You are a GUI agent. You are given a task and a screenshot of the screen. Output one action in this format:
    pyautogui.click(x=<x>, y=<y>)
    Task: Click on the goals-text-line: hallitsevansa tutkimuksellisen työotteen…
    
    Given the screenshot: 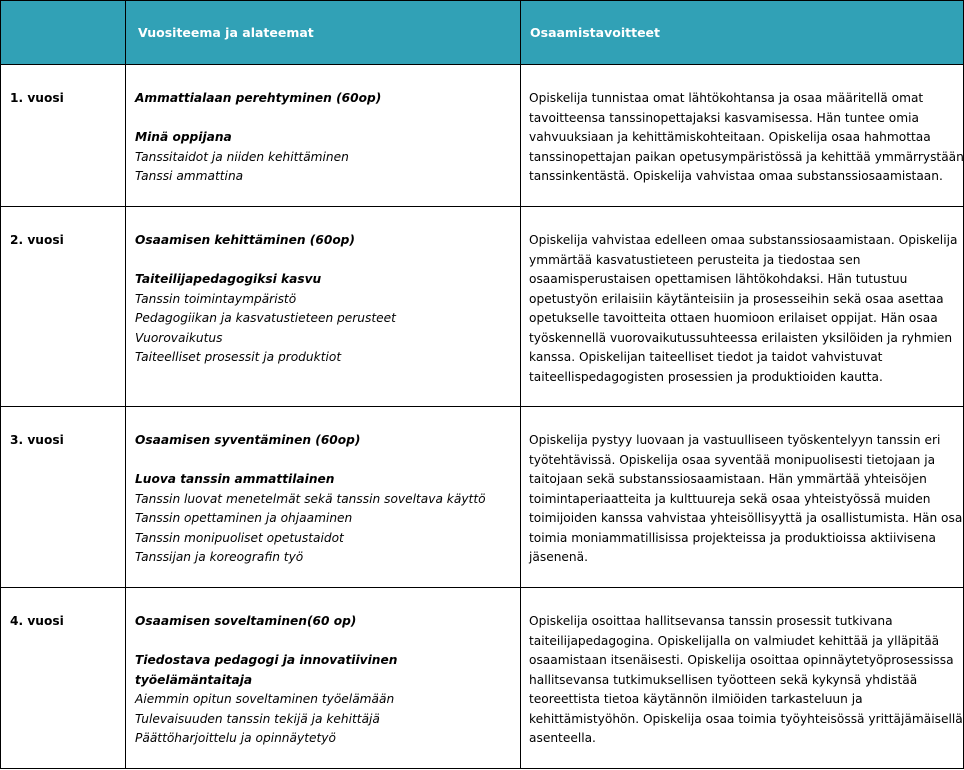 What is the action you would take?
    pyautogui.click(x=723, y=679)
    